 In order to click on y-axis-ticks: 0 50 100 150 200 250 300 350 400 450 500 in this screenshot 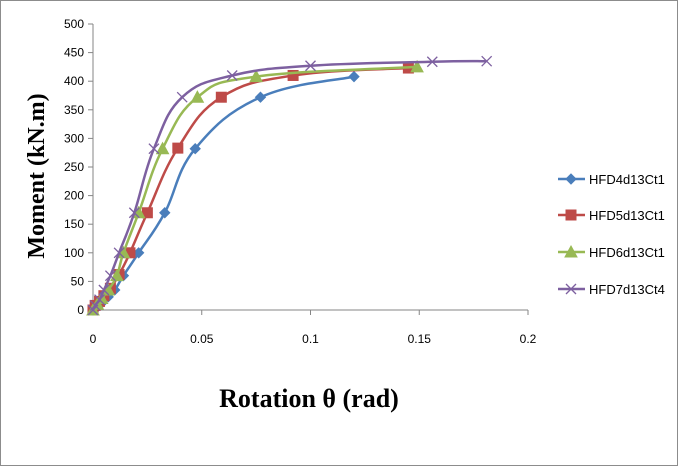, I will do `click(78, 167)`.